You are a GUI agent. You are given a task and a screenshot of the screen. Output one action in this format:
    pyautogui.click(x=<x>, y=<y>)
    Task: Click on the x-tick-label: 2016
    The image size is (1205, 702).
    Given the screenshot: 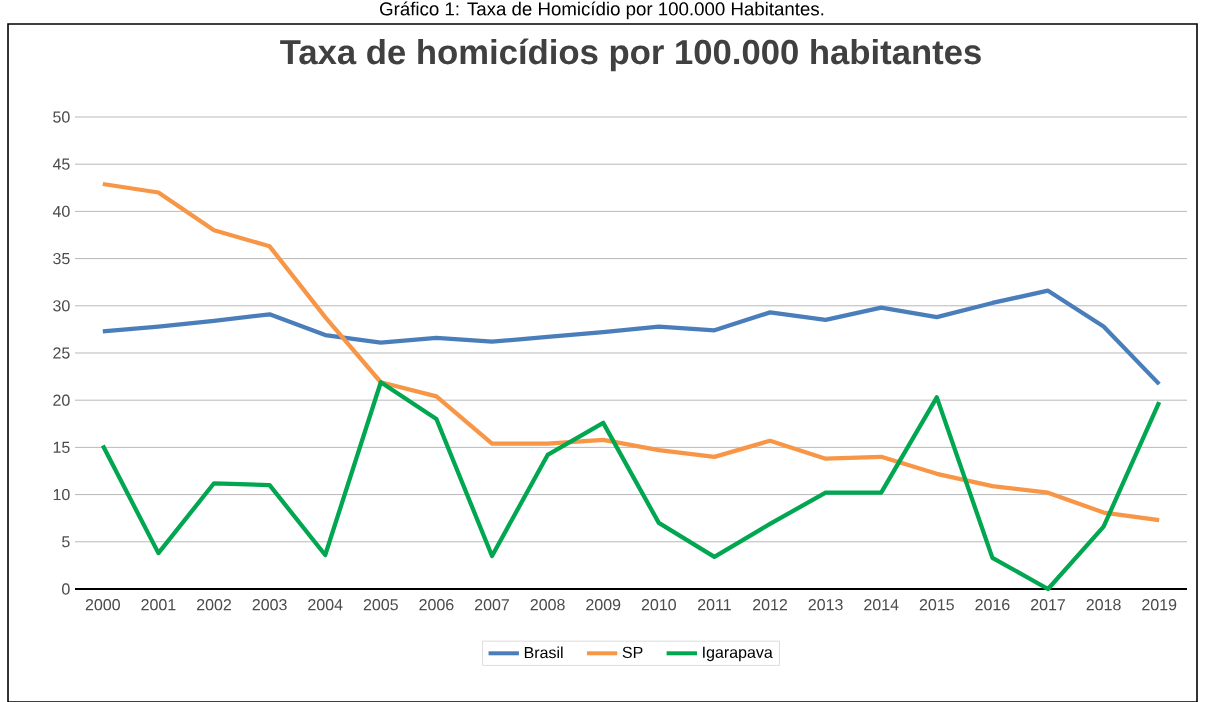 What is the action you would take?
    pyautogui.click(x=992, y=605)
    